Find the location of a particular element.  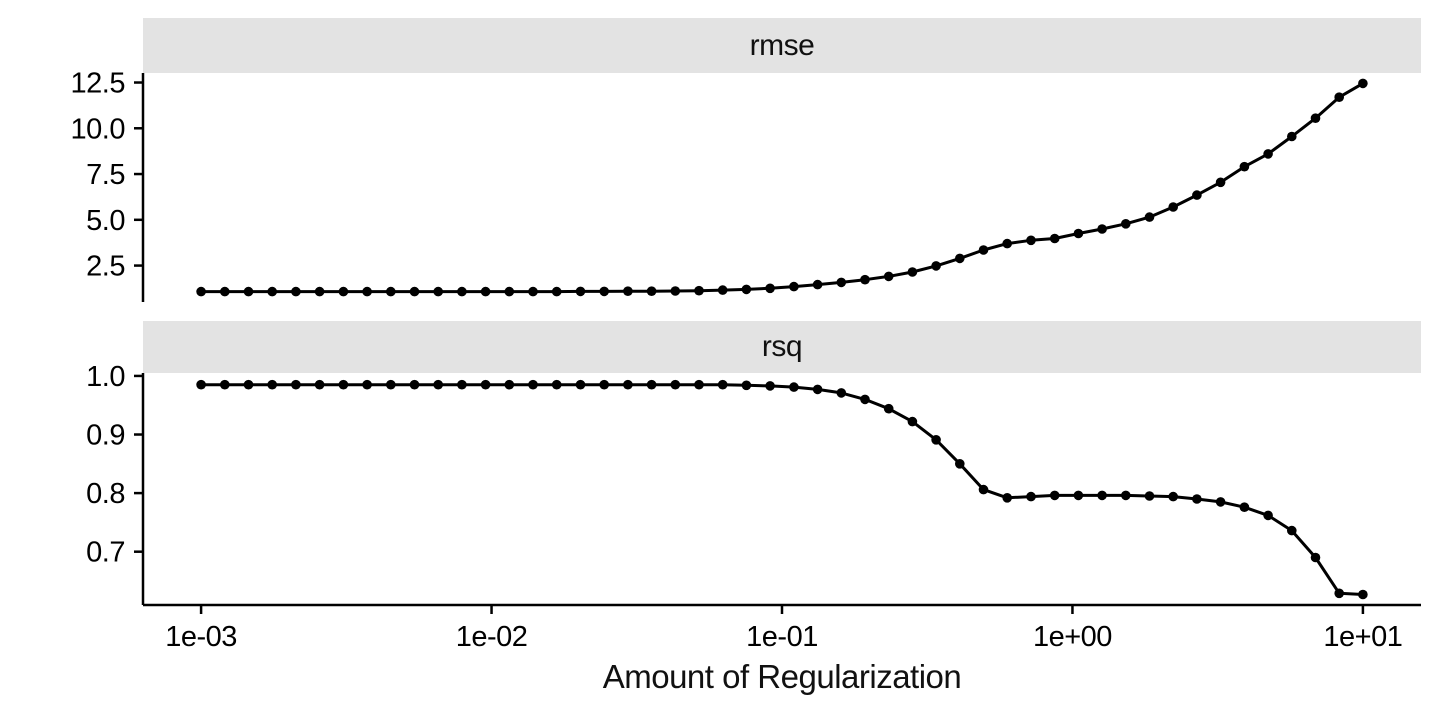

facet-strip-rsq: rsq is located at coordinates (782, 347).